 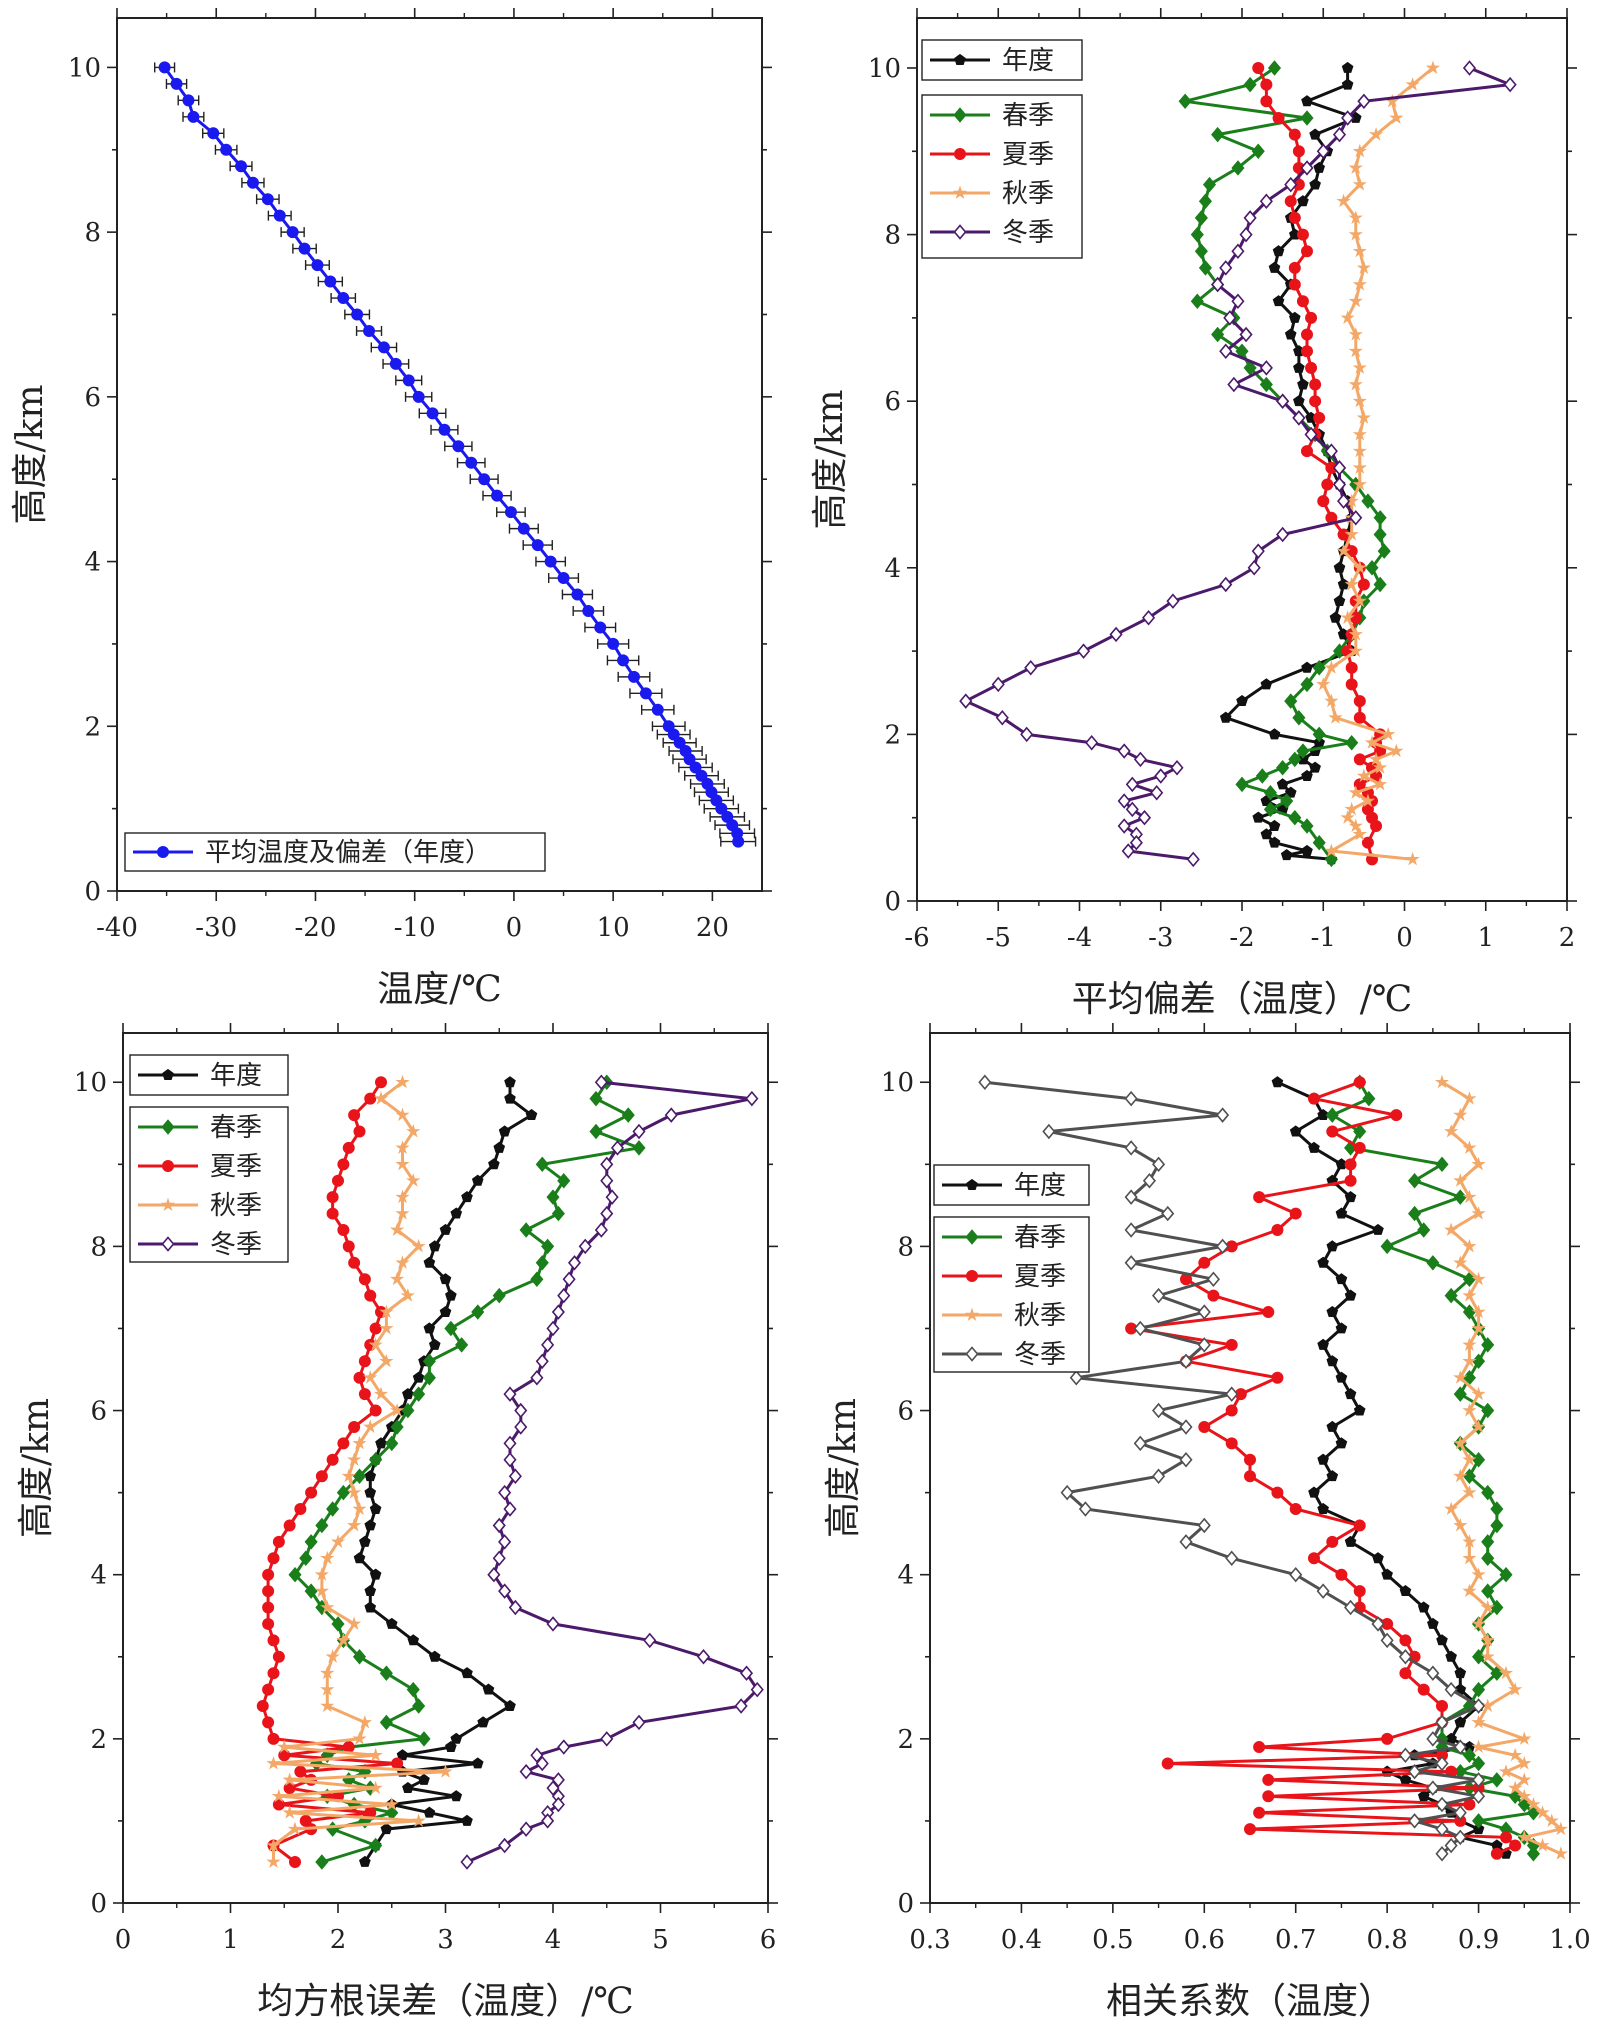 What do you see at coordinates (445, 1940) in the screenshot?
I see `x-tick-label: 3` at bounding box center [445, 1940].